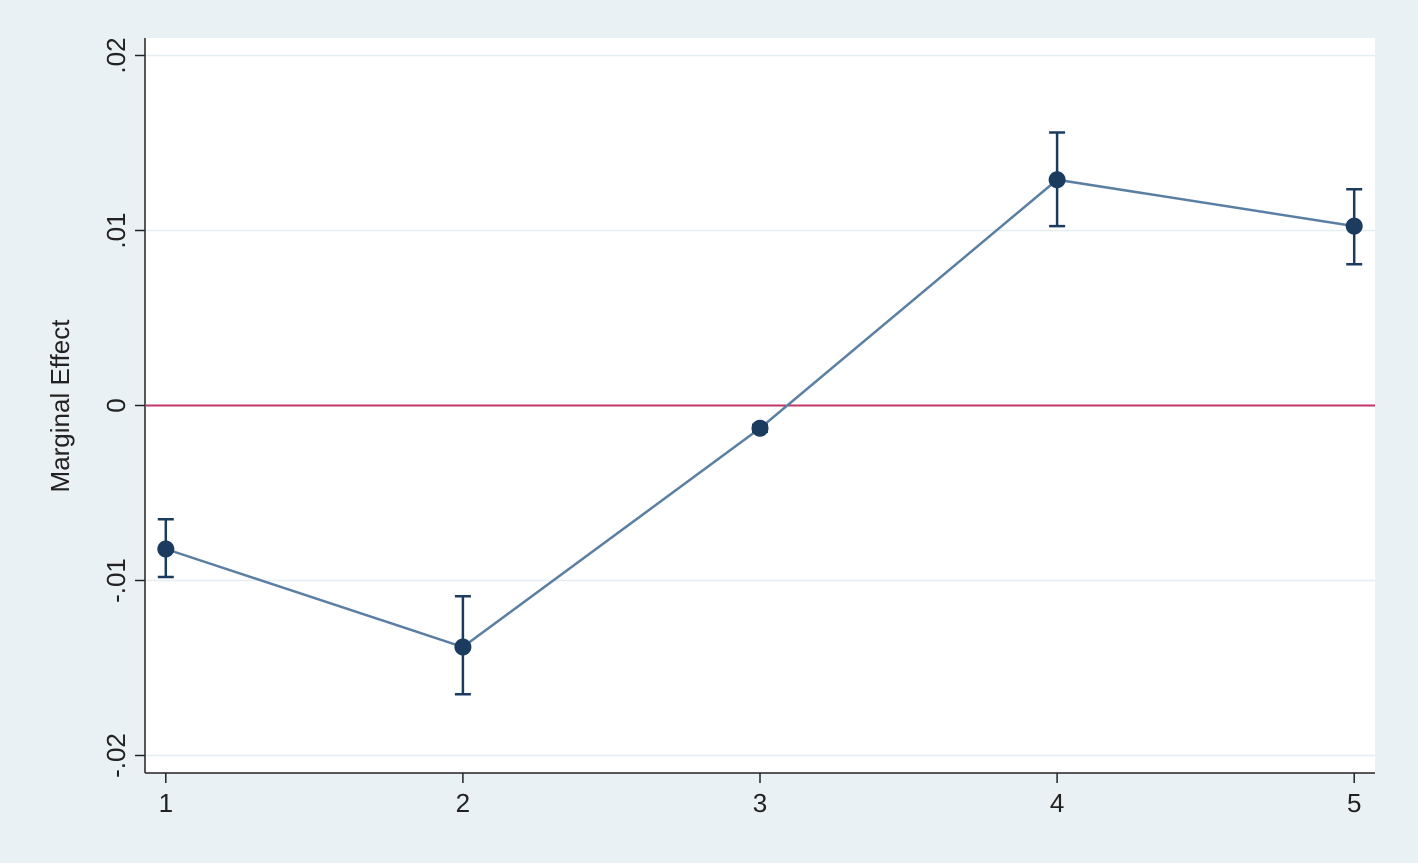  Describe the element at coordinates (463, 803) in the screenshot. I see `x-tick-label: 2` at that location.